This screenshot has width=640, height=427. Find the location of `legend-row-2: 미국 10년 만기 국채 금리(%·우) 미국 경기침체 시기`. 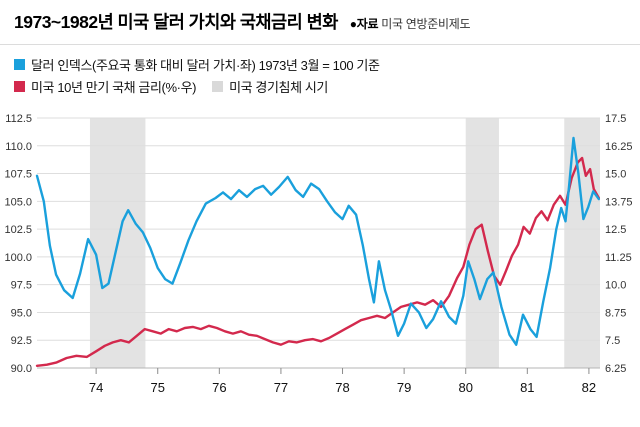

legend-row-2: 미국 10년 만기 국채 금리(%·우) 미국 경기침체 시기 is located at coordinates (197, 86).